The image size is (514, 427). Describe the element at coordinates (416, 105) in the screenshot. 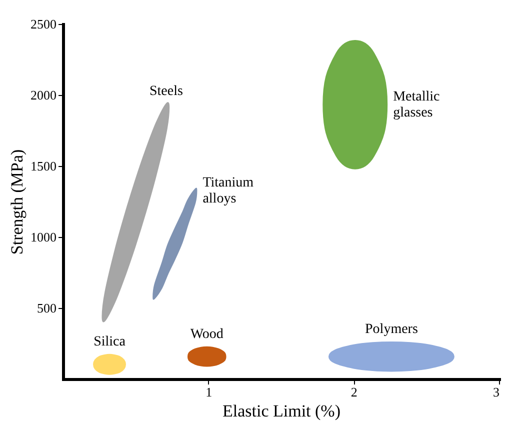

I see `series-label: Metallic glasses` at that location.